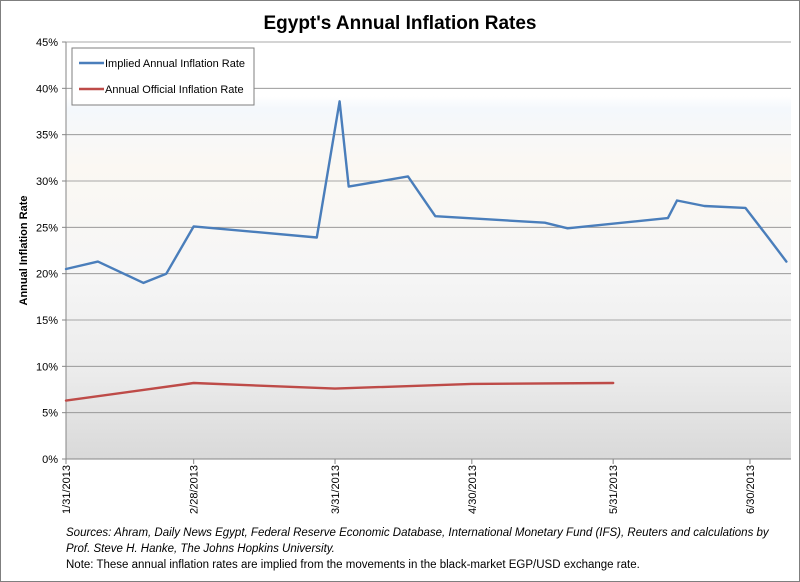 This screenshot has width=800, height=582. What do you see at coordinates (47, 251) in the screenshot?
I see `y-axis-ticks: 0% 5% 10% 15% 20% 25% 30% 35% 40% 45%` at bounding box center [47, 251].